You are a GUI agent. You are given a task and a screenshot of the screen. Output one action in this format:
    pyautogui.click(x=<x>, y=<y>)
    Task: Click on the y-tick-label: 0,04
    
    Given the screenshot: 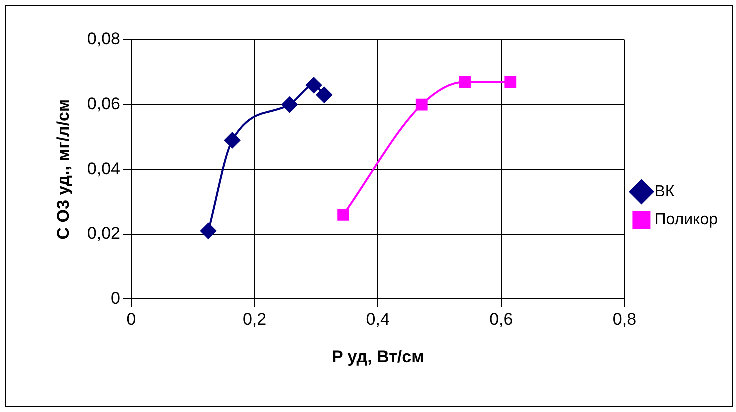 What is the action you would take?
    pyautogui.click(x=103, y=168)
    